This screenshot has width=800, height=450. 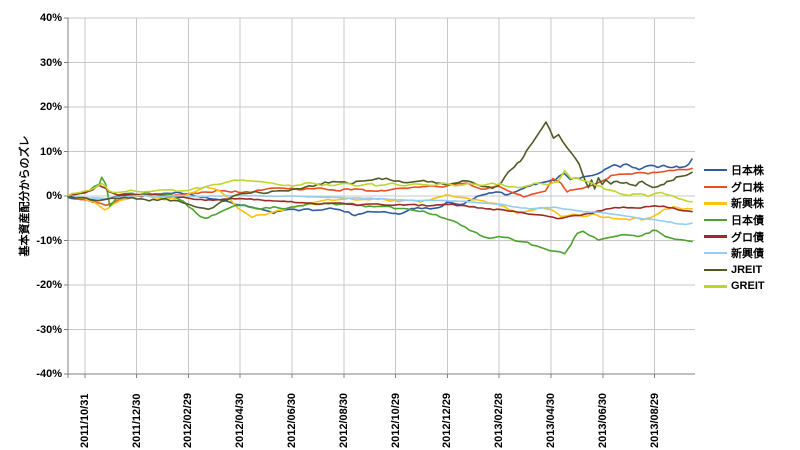 What do you see at coordinates (84, 420) in the screenshot?
I see `x-tick-label: 2011/10/31` at bounding box center [84, 420].